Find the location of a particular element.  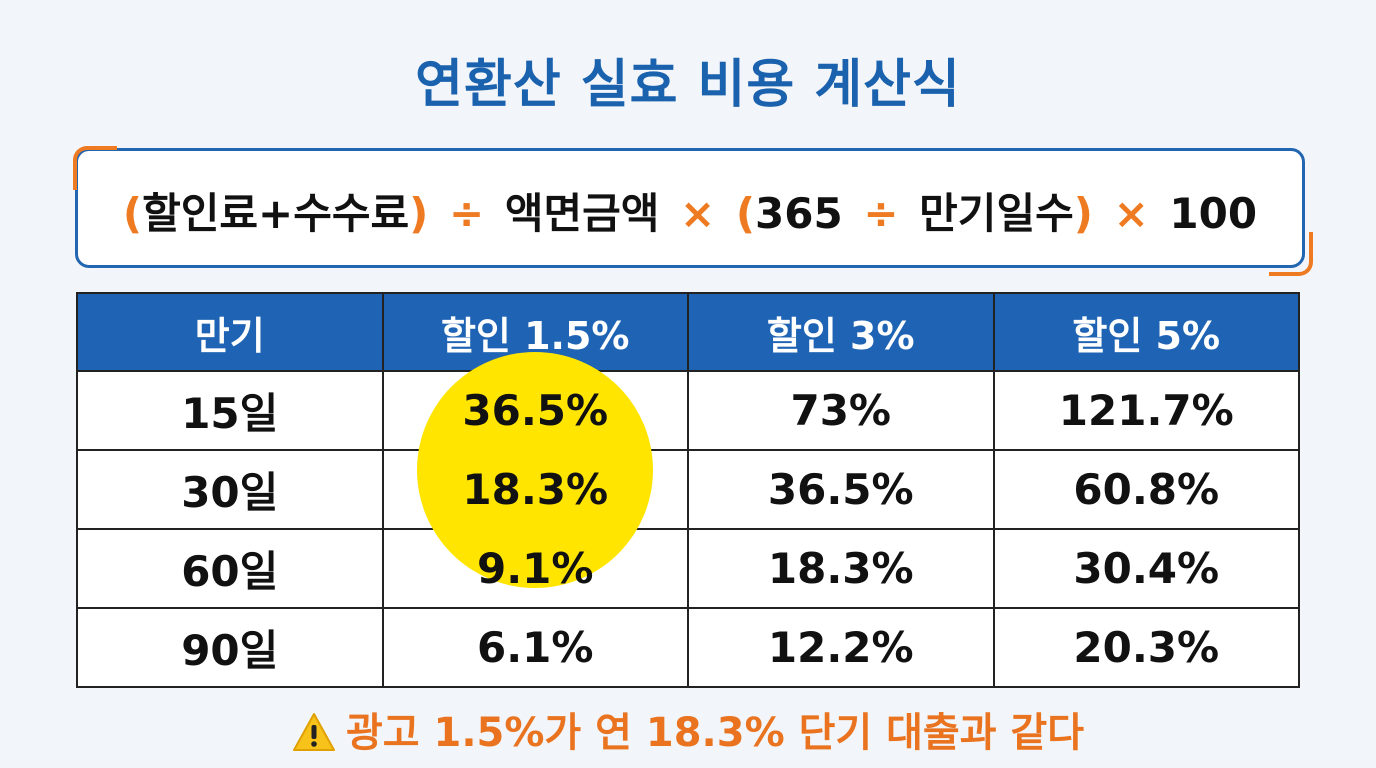

table-cell: 30.4% is located at coordinates (1146, 568).